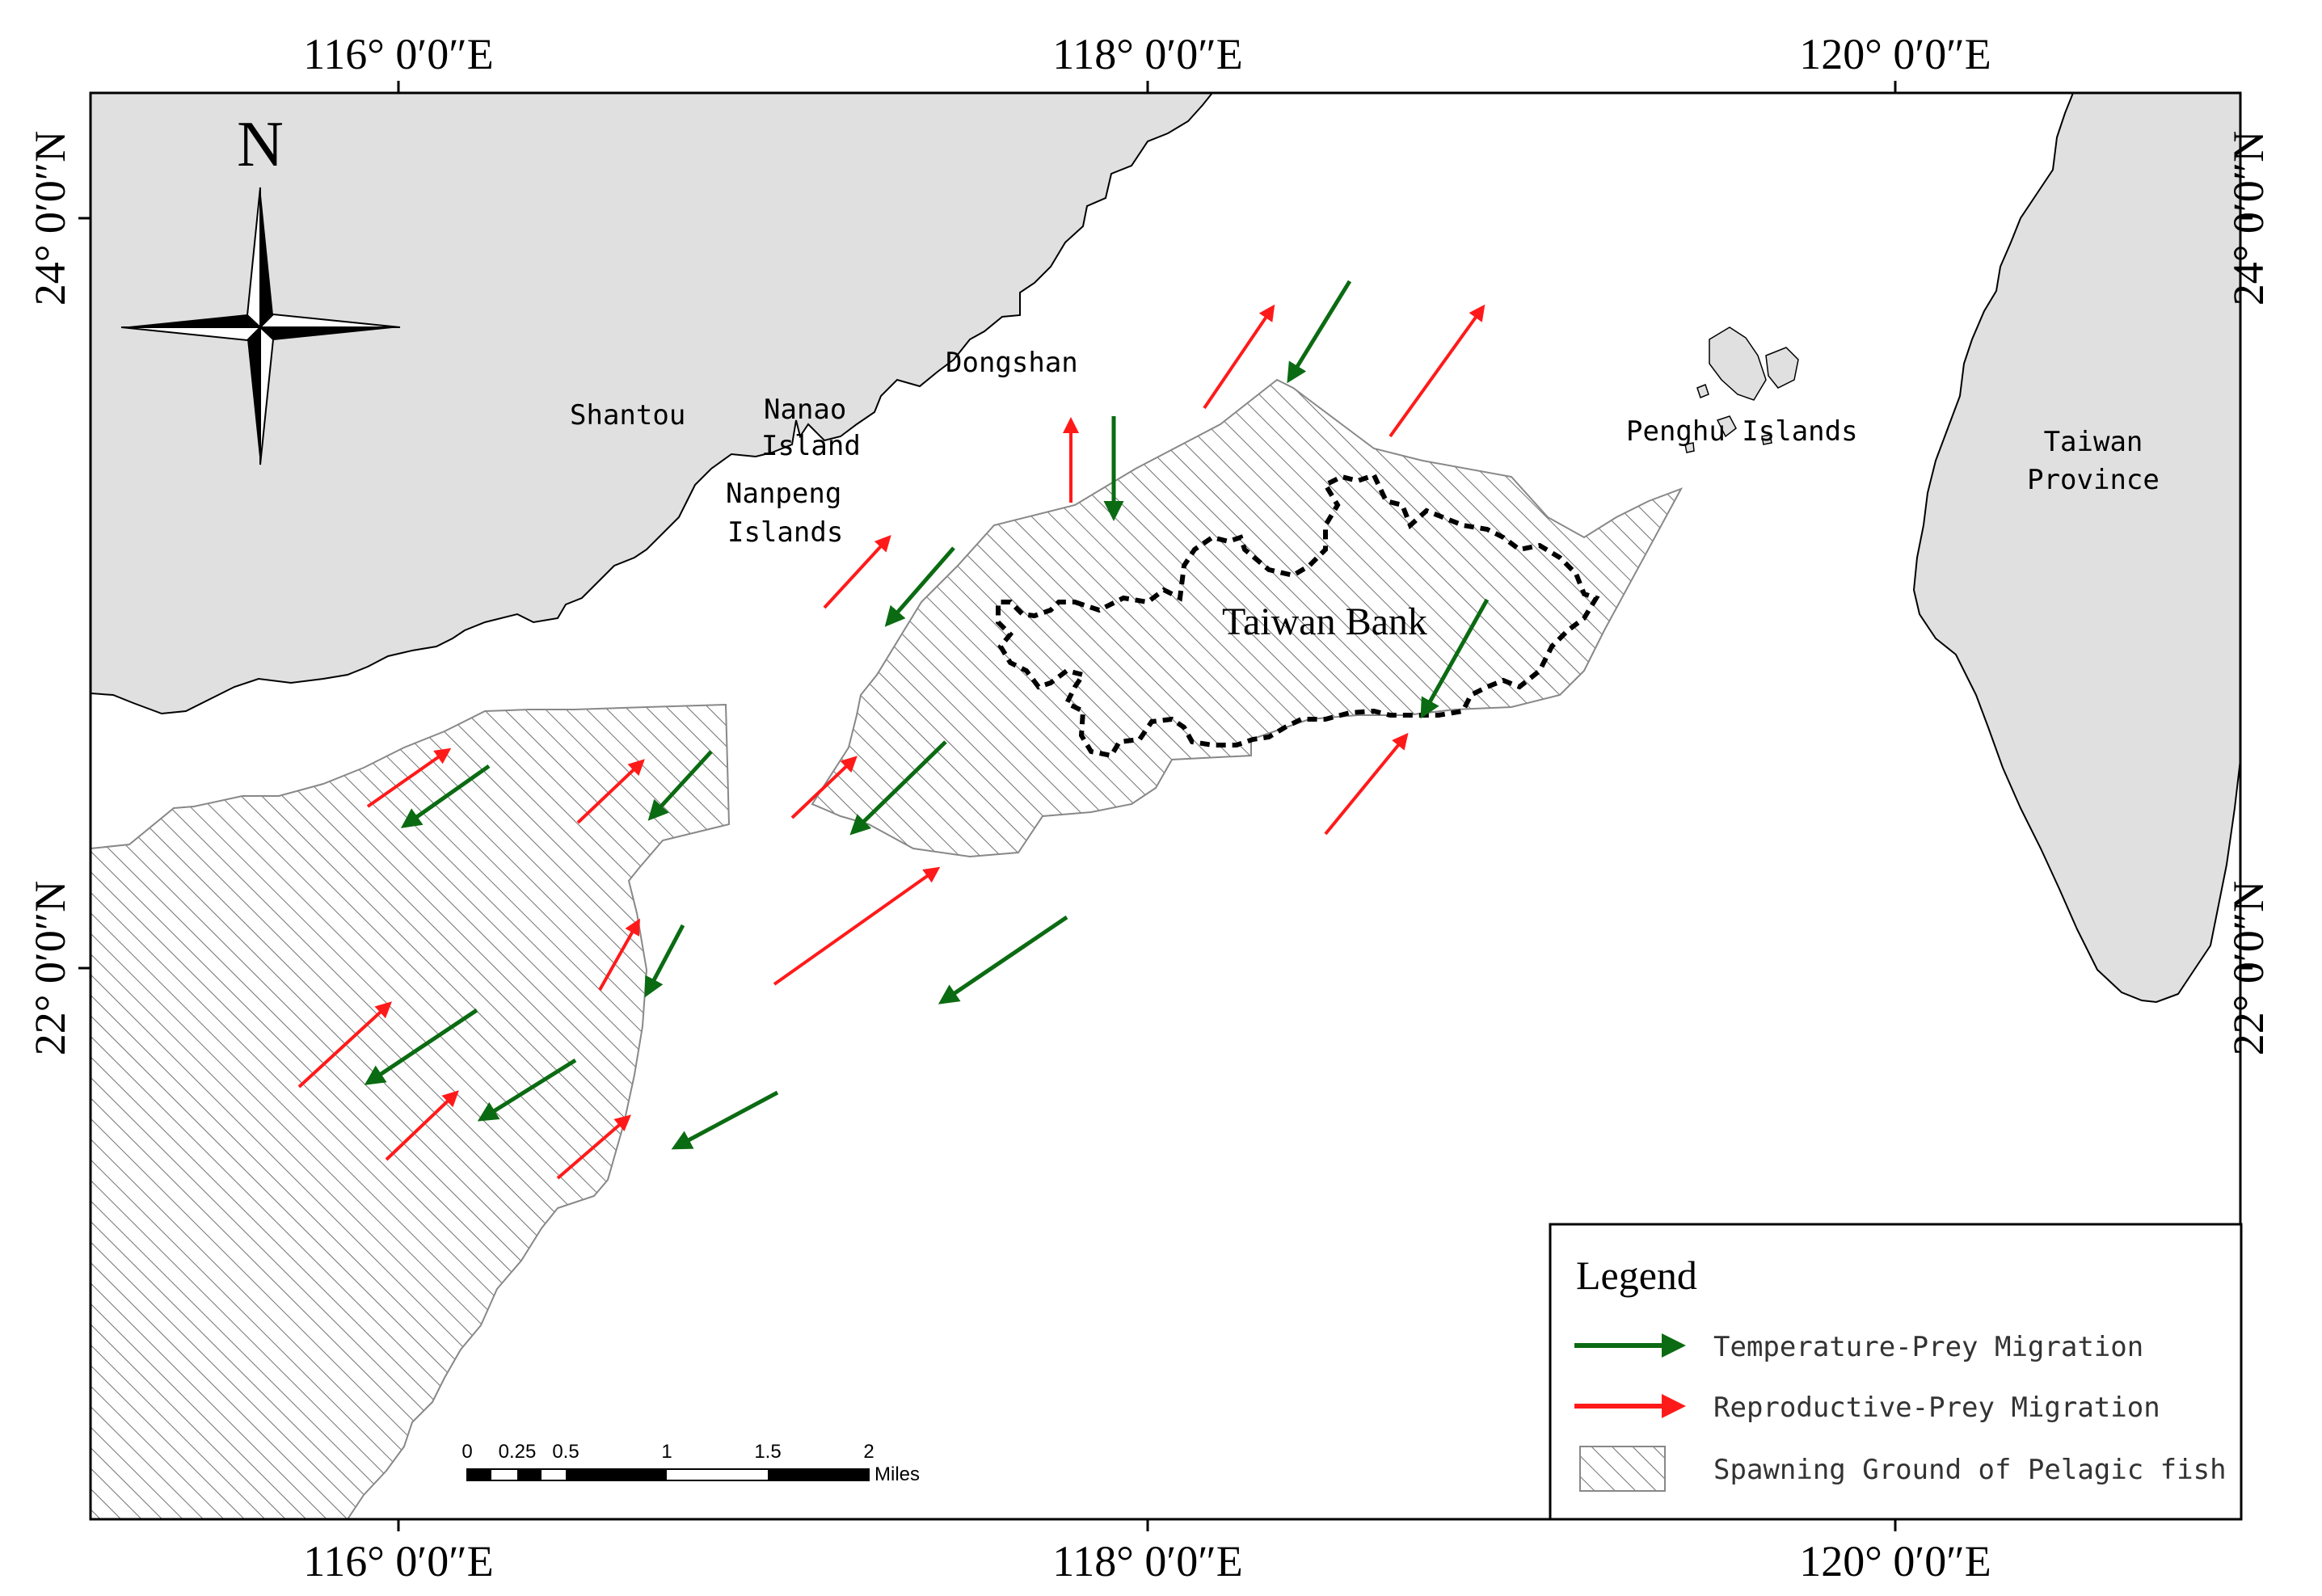 This screenshot has width=2322, height=1596. Describe the element at coordinates (1895, 54) in the screenshot. I see `top-lon-label: 120° 0′0″E` at that location.